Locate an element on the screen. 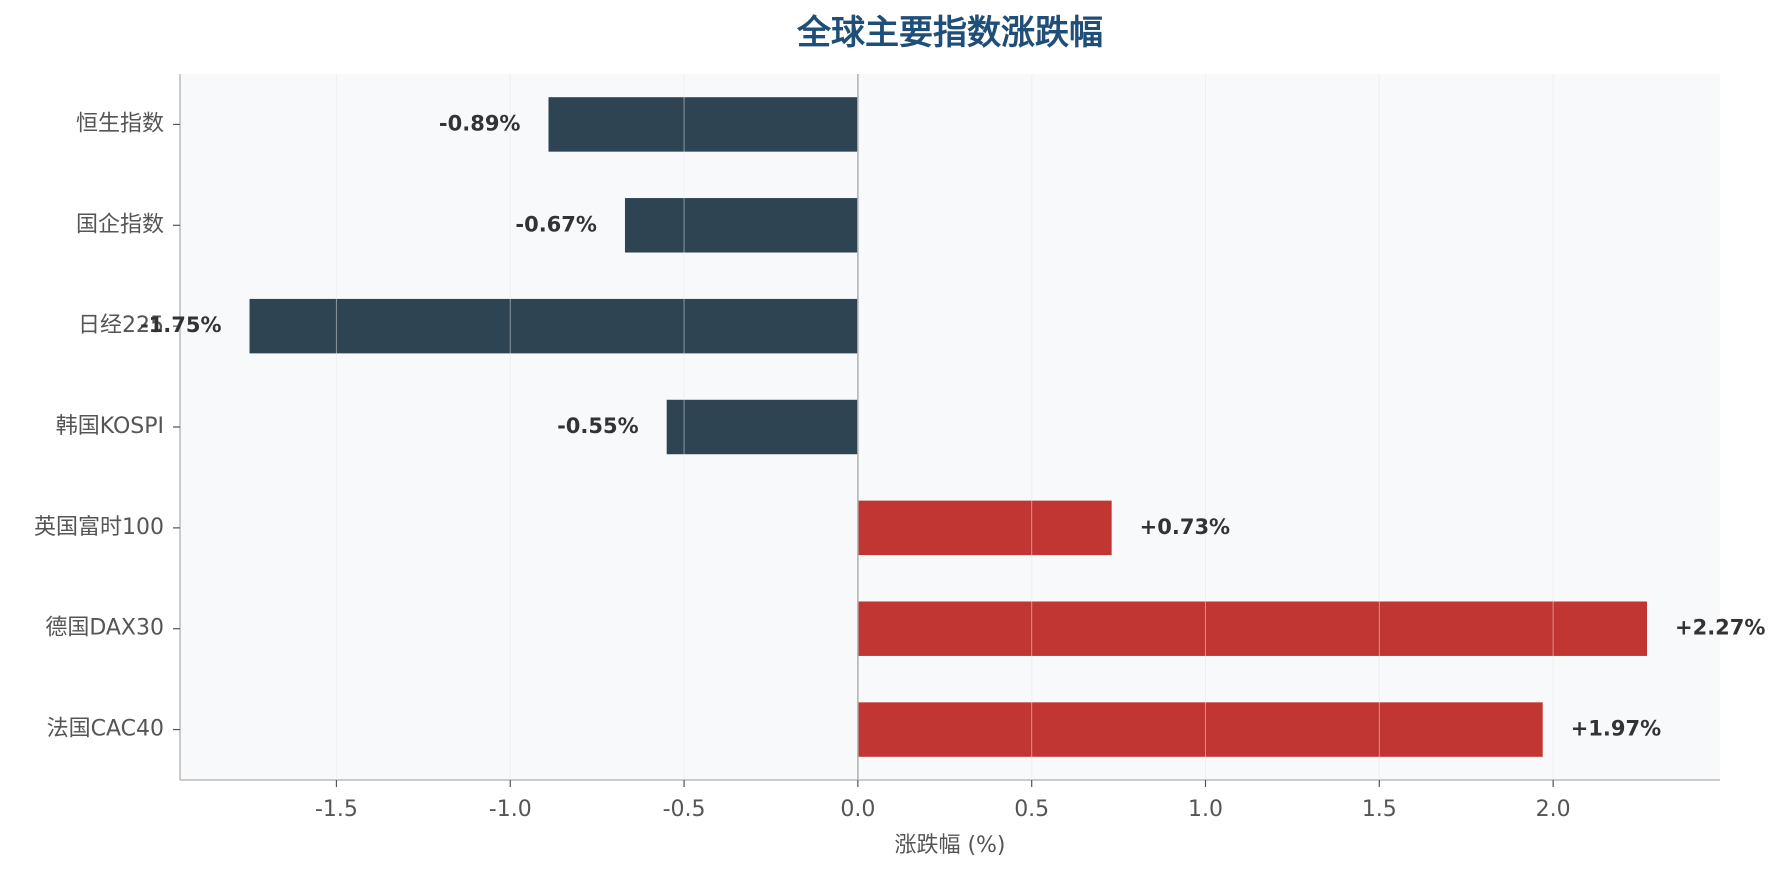 The image size is (1778, 874). y-tick-label: 法国CAC40 is located at coordinates (105, 729).